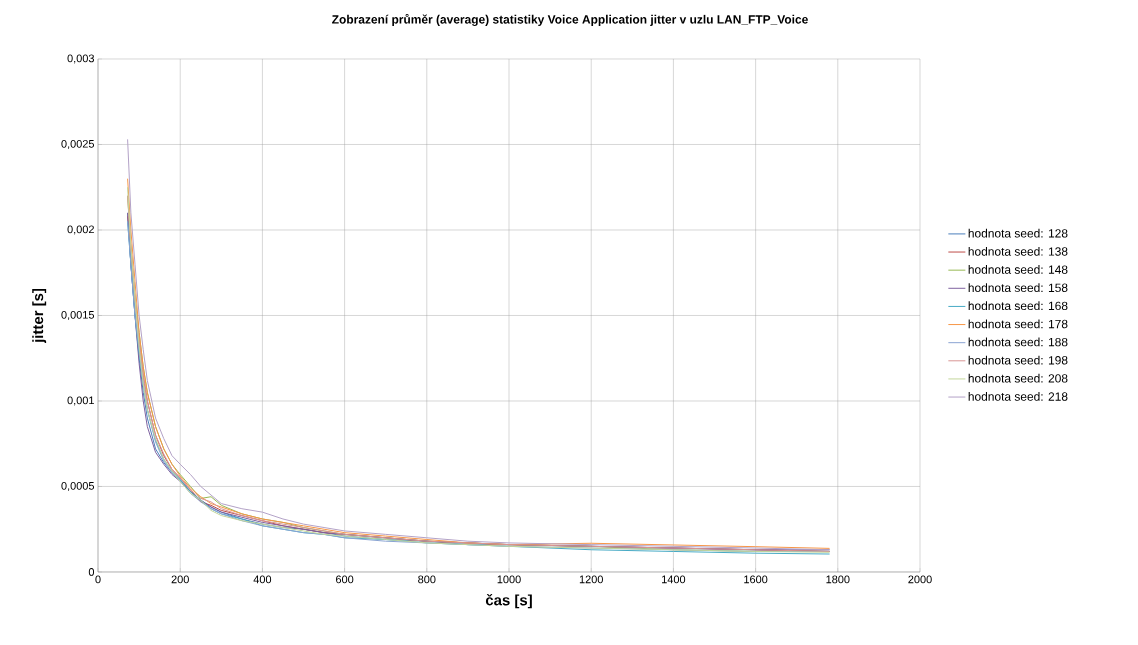 This screenshot has height=645, width=1138. I want to click on x-tick-label: 600, so click(345, 579).